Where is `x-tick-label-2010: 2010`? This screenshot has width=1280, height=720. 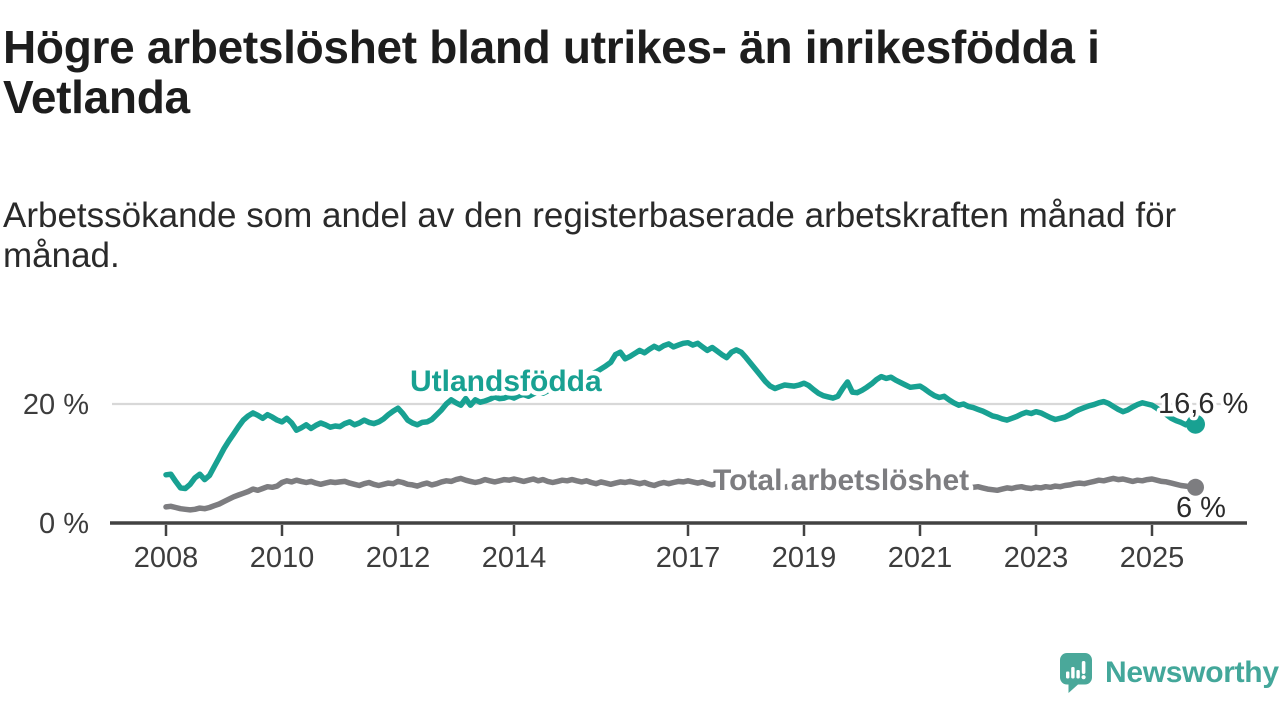 x-tick-label-2010: 2010 is located at coordinates (282, 558).